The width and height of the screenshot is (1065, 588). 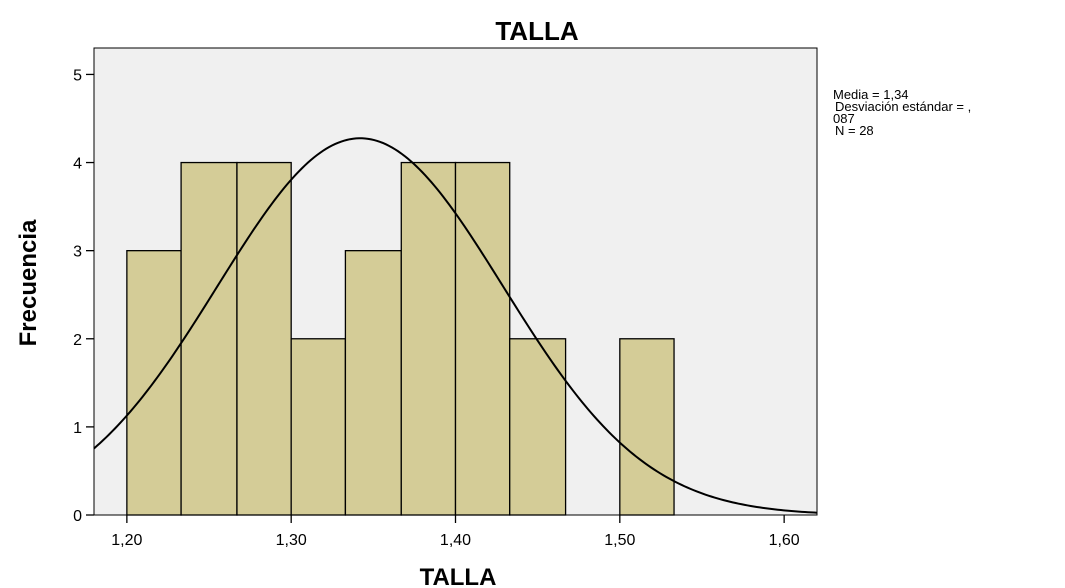 I want to click on stat-std-dev-cont: 087, so click(x=844, y=118).